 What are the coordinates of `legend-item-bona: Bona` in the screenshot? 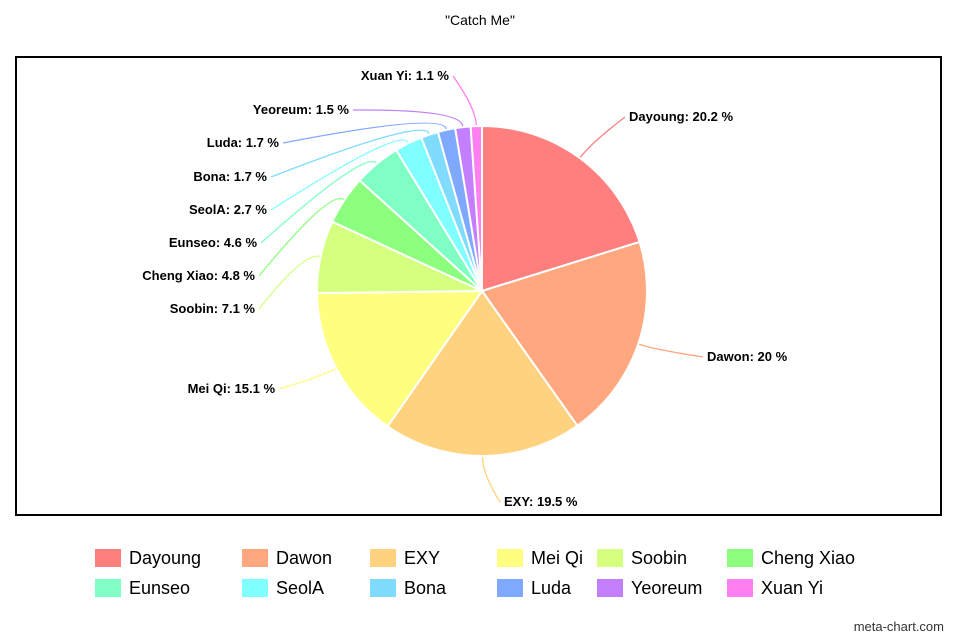 It's located at (408, 588).